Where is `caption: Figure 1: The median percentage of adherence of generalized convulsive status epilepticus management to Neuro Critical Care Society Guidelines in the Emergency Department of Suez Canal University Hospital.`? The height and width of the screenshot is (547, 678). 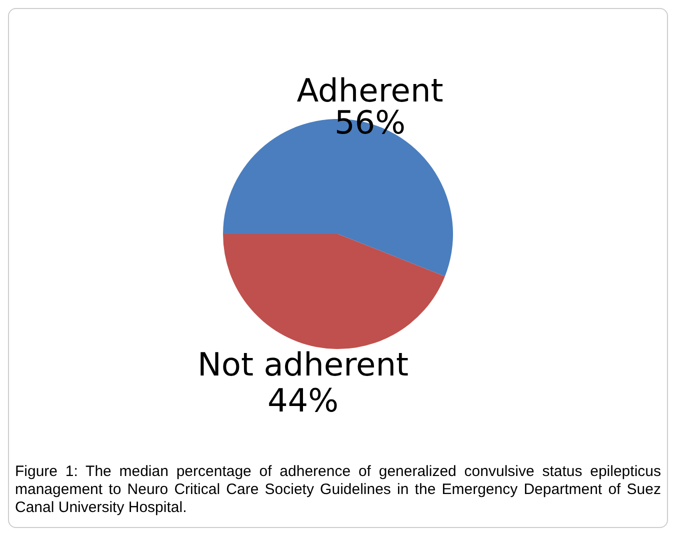
caption: Figure 1: The median percentage of adherence of generalized convulsive status epilepticus management to Neuro Critical Care Society Guidelines in the Emergency Department of Suez Canal University Hospital. is located at coordinates (338, 490).